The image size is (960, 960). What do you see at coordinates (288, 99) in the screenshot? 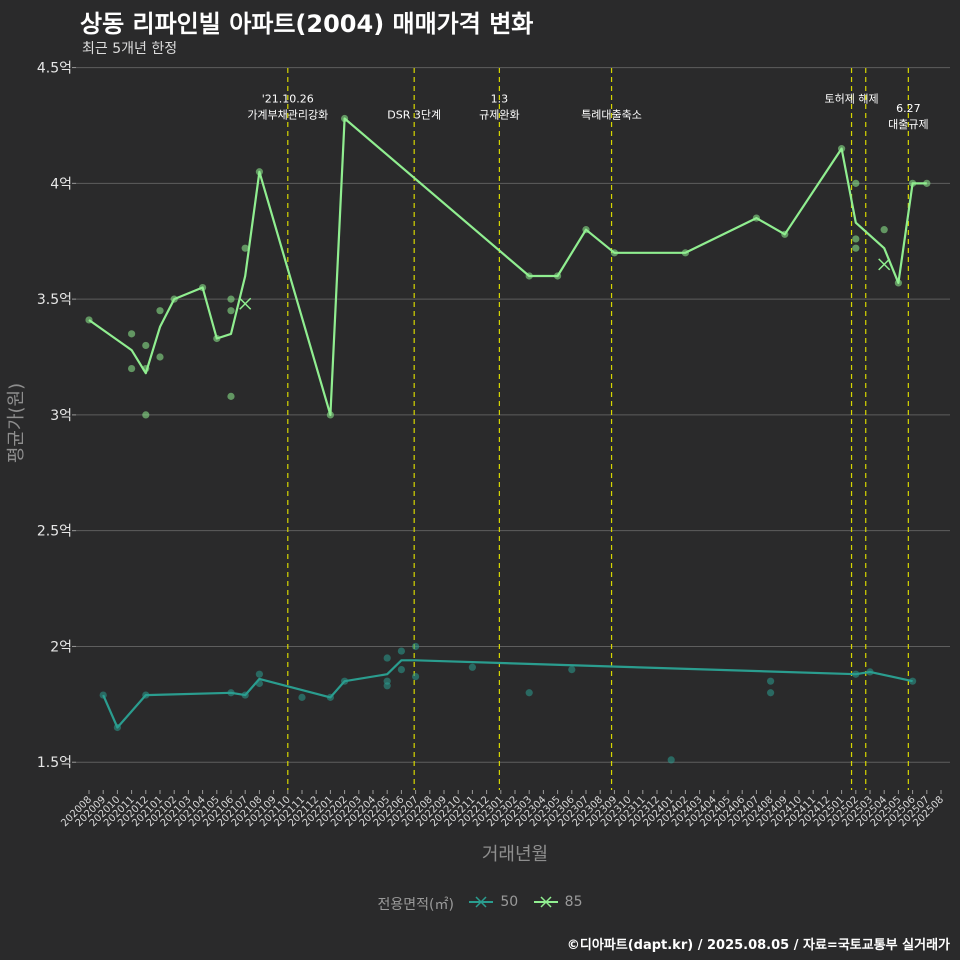
I see `event-label: '21.10.26` at bounding box center [288, 99].